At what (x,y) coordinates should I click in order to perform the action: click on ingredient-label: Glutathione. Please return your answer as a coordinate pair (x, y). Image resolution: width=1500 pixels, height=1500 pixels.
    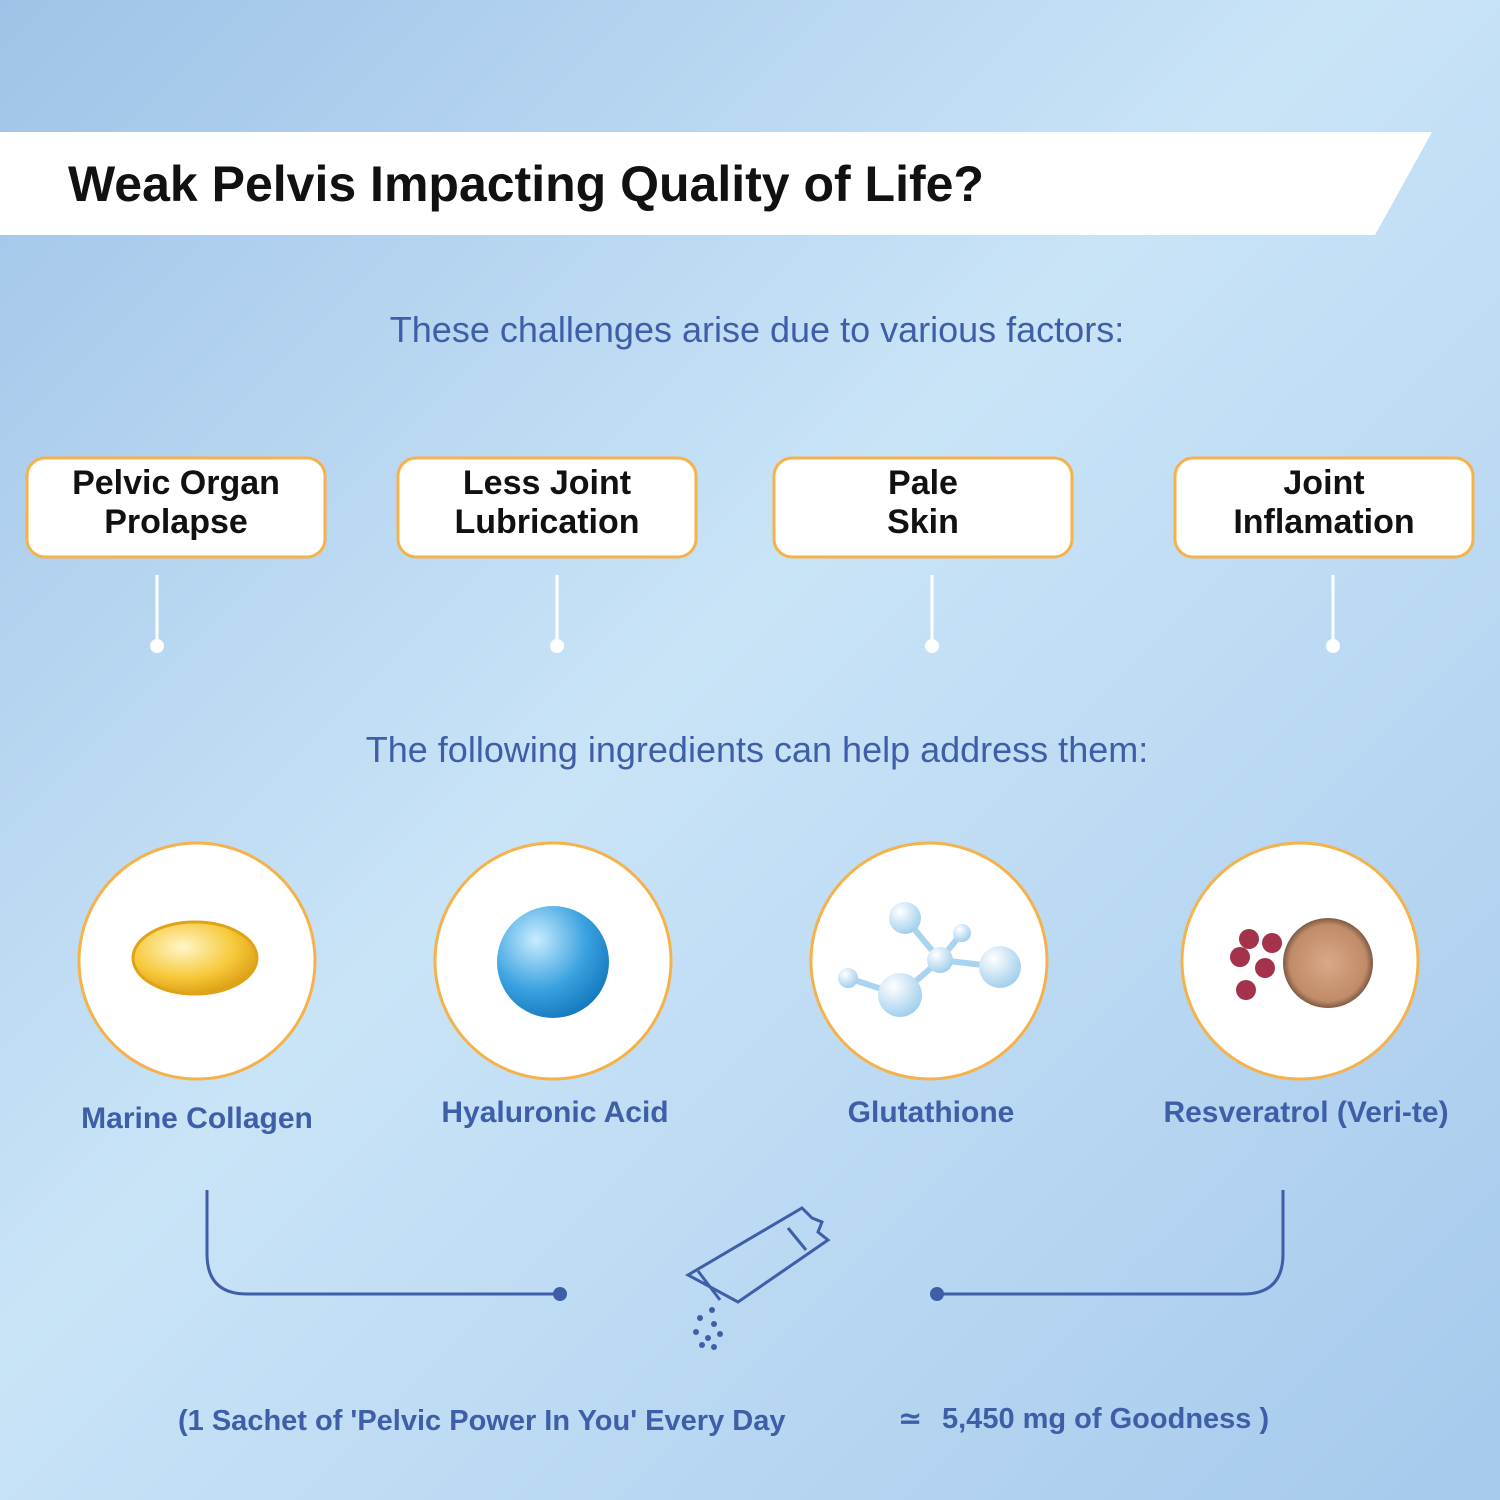
    Looking at the image, I should click on (931, 1112).